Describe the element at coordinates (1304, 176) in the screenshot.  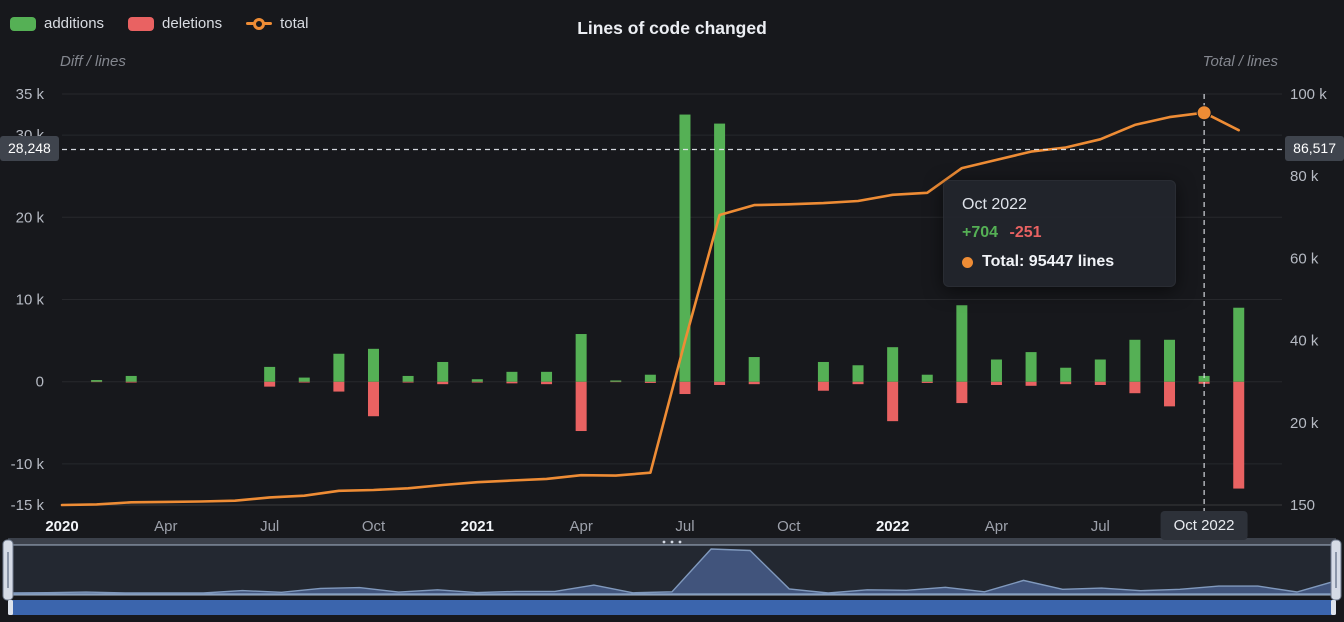
I see `right-tick-label: 80 k` at that location.